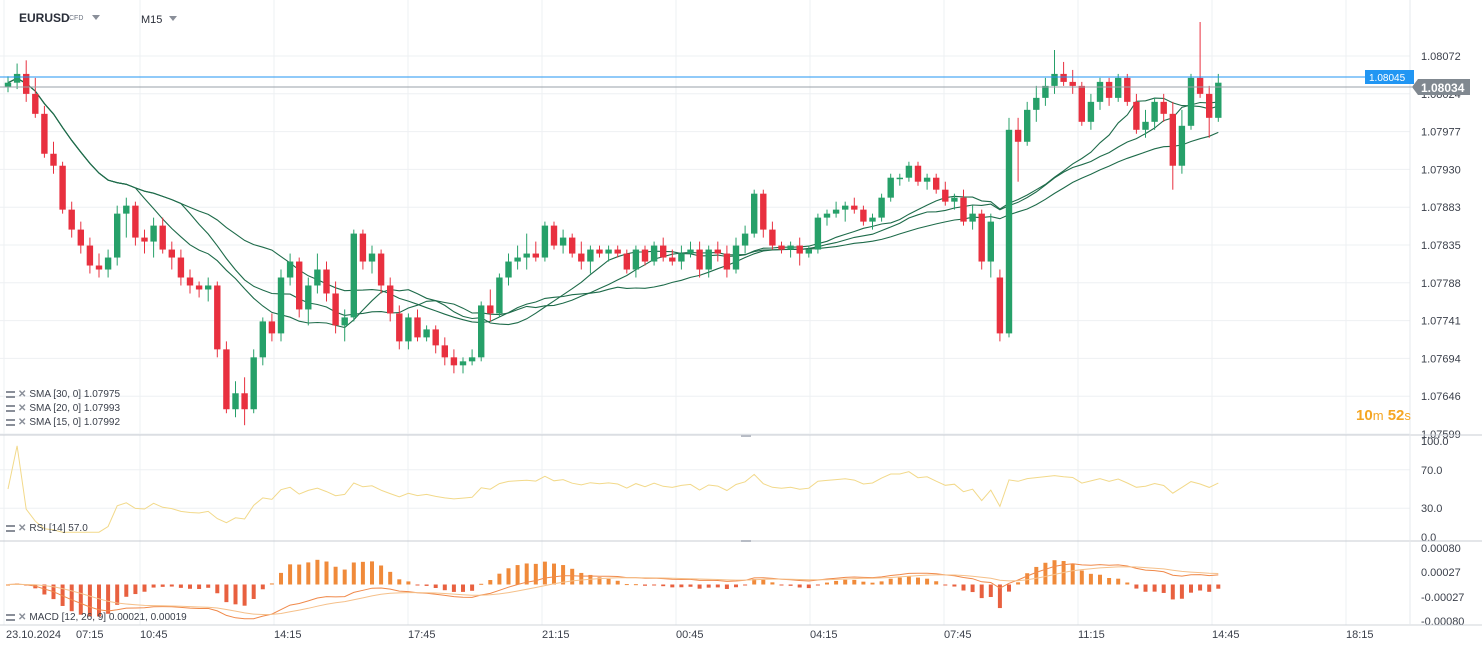  I want to click on symbol-dropdown-icon, so click(96, 17).